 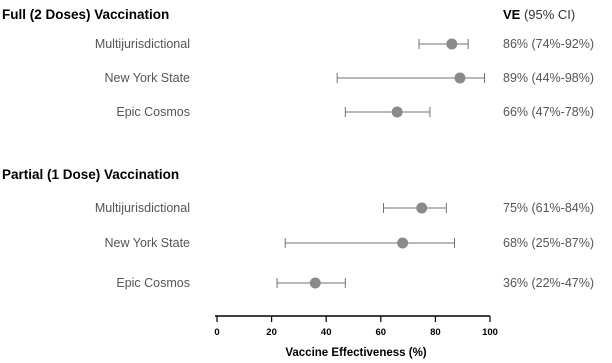 I want to click on x-tick-label: 80, so click(x=435, y=332).